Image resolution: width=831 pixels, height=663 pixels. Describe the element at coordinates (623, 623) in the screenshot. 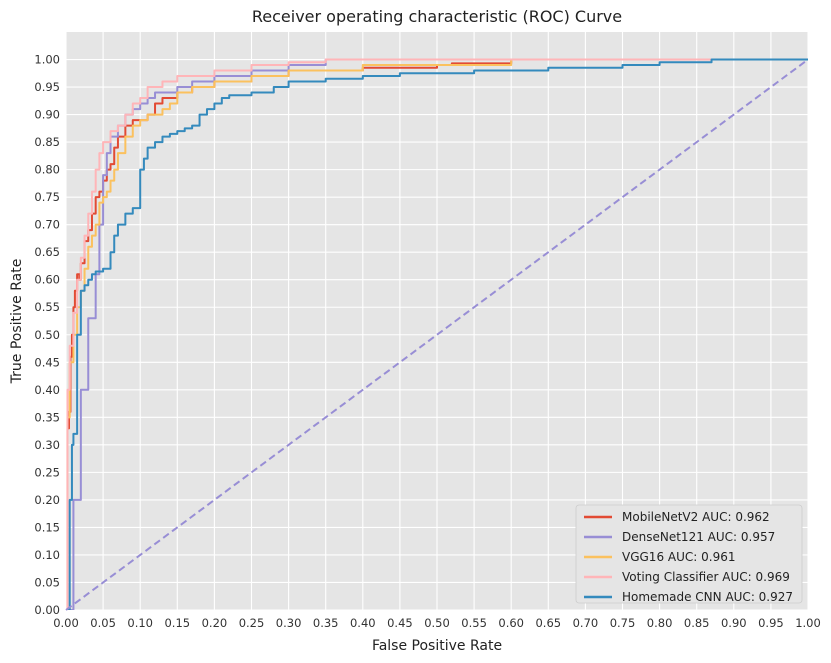

I see `x-tick-label: 0.75` at that location.